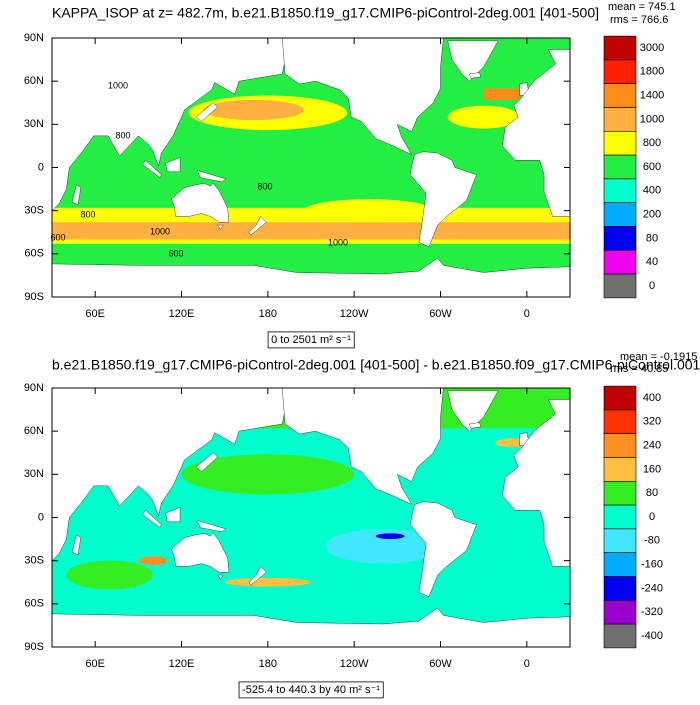  I want to click on colorbar-label: 240, so click(652, 446).